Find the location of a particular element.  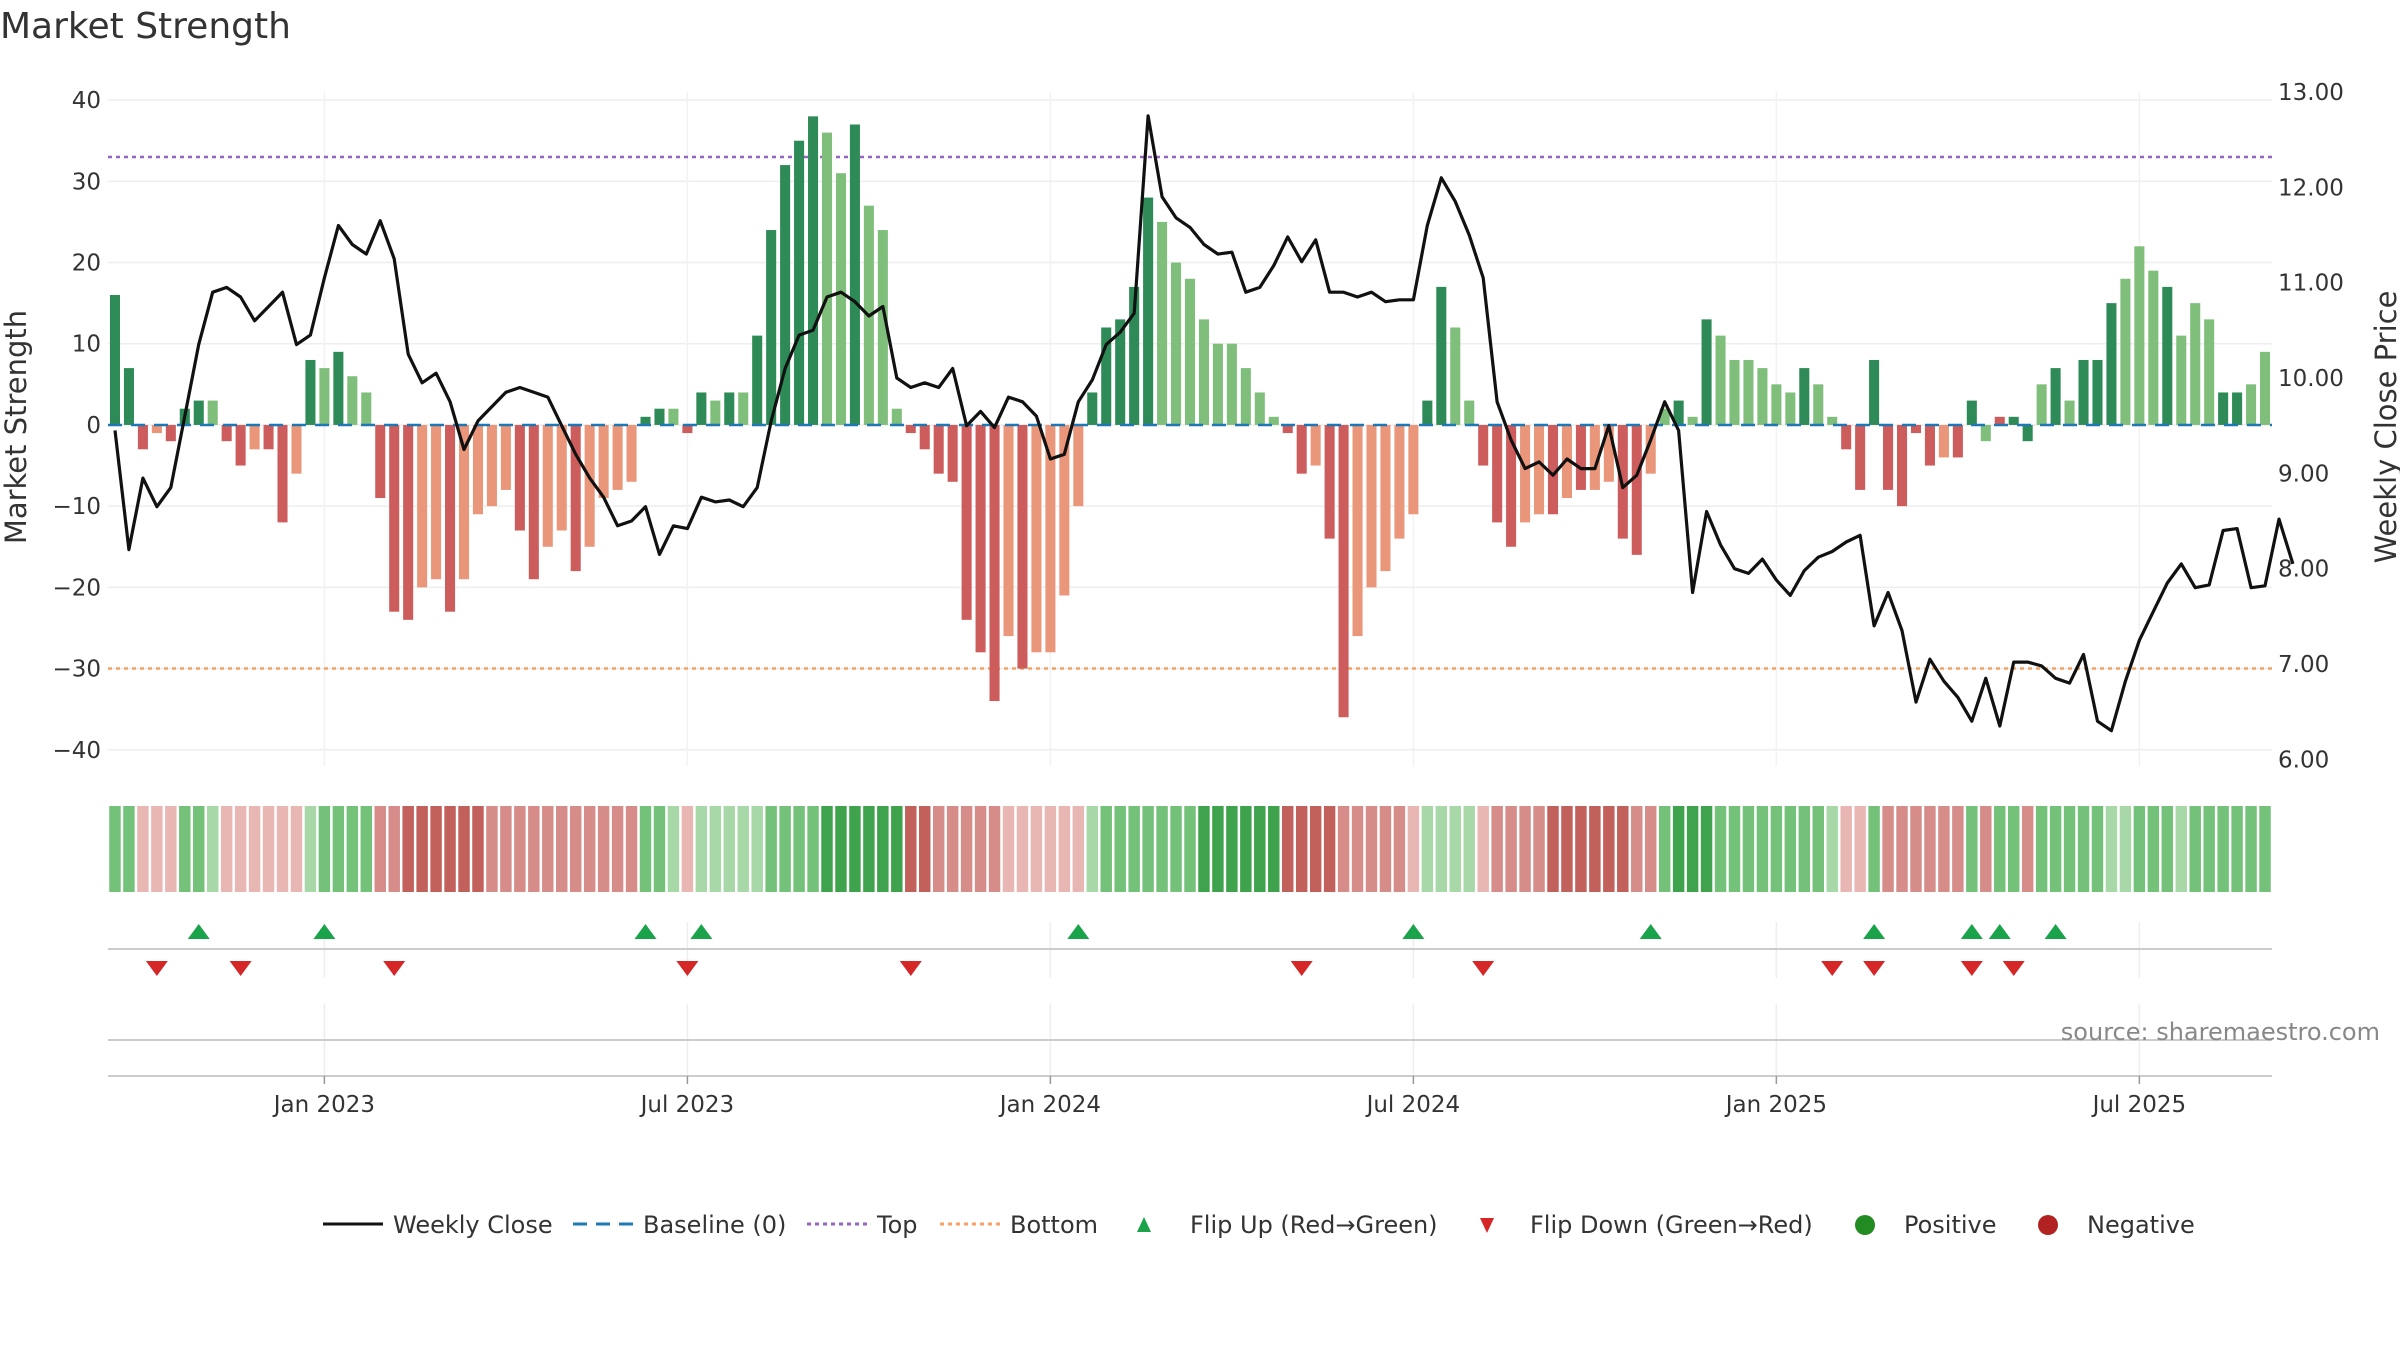

right-tick-label: 13.00 is located at coordinates (2311, 93).